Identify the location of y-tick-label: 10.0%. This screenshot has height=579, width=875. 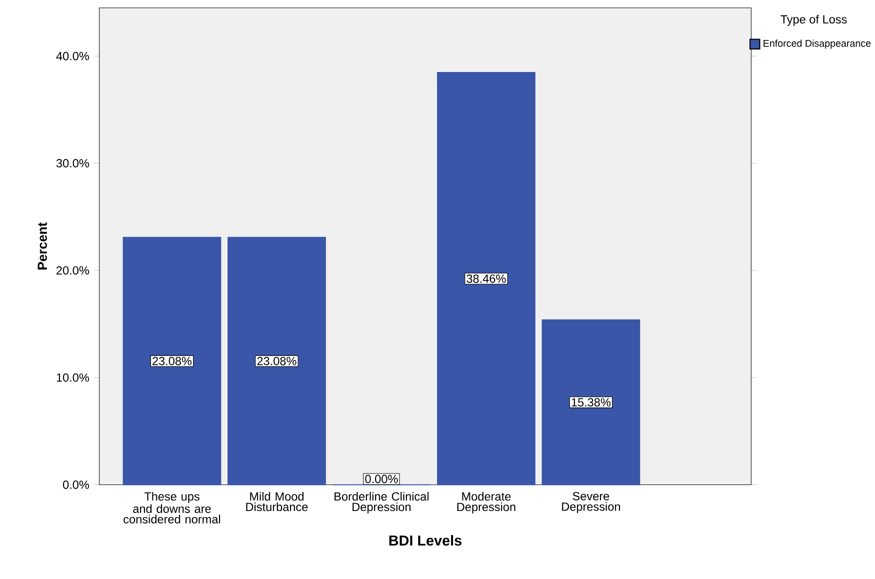
(73, 377).